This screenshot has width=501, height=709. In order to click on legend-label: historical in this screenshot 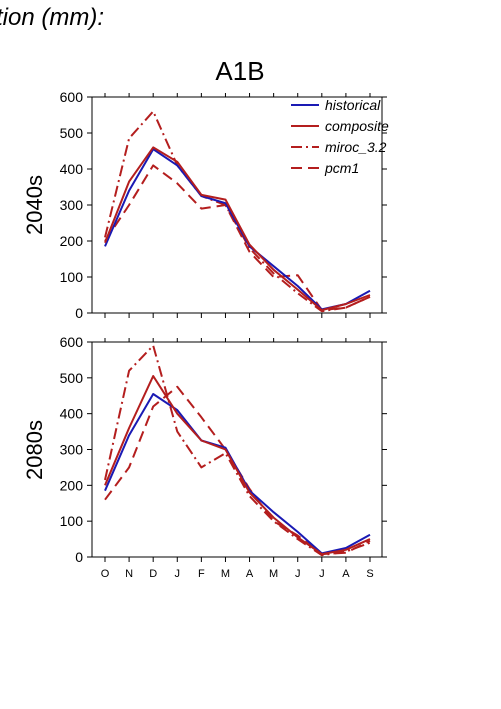, I will do `click(353, 105)`.